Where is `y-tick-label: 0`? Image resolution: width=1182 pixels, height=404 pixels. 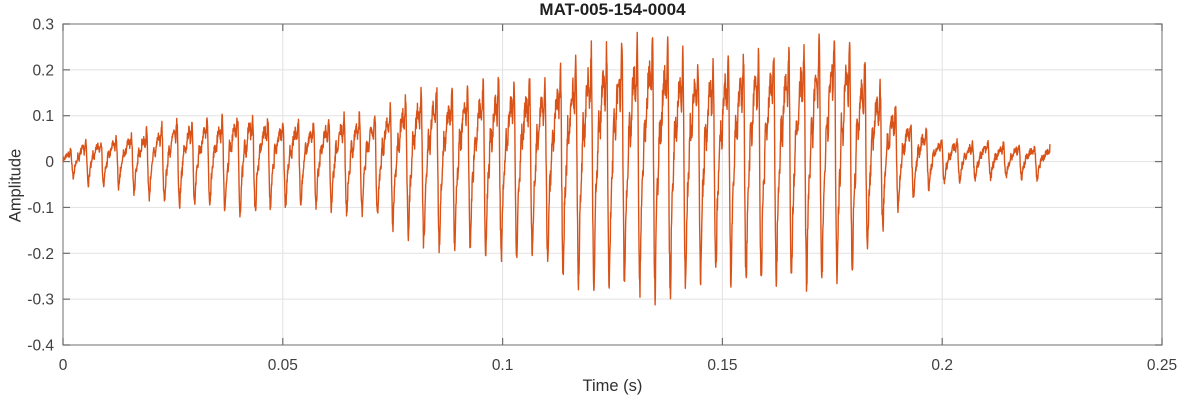 y-tick-label: 0 is located at coordinates (49, 162).